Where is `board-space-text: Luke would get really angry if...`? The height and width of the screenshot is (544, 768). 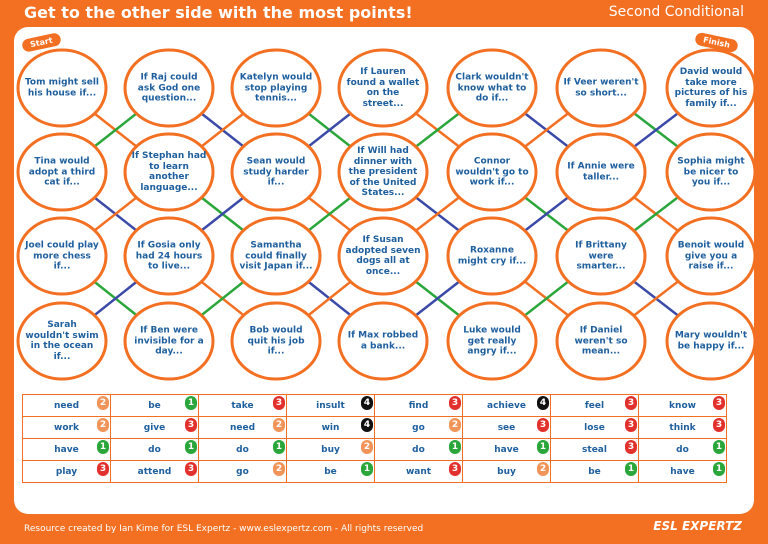 board-space-text: Luke would get really angry if... is located at coordinates (492, 341).